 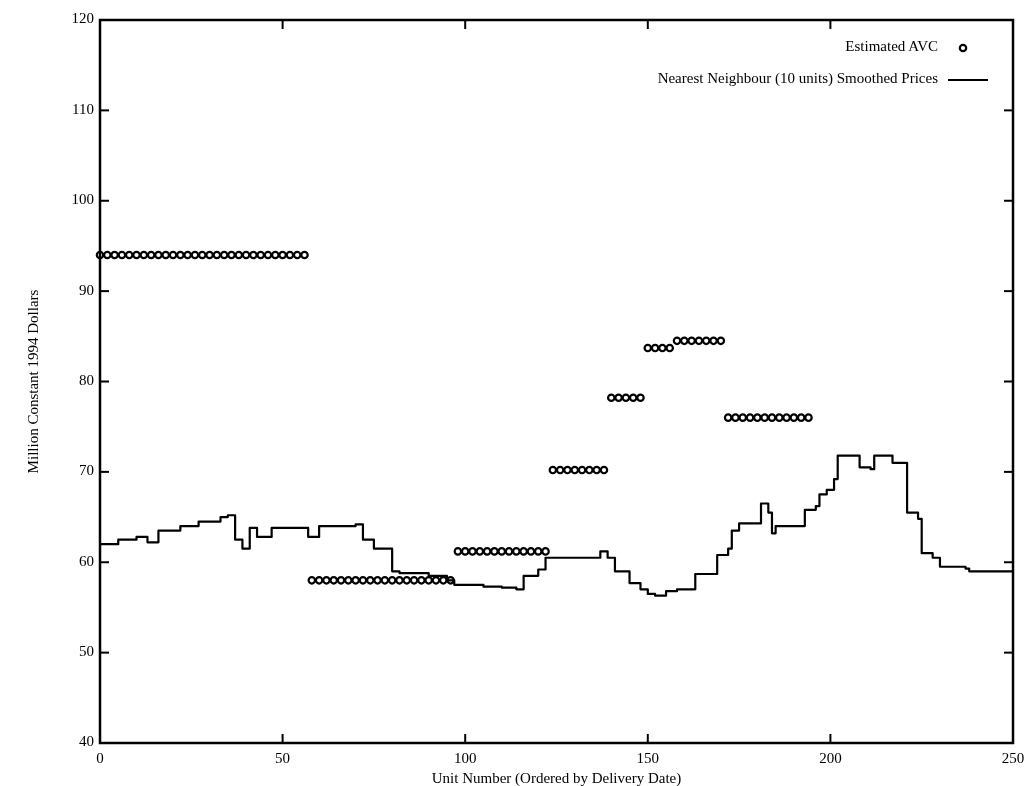 What do you see at coordinates (86, 651) in the screenshot?
I see `y-tick-label: 50` at bounding box center [86, 651].